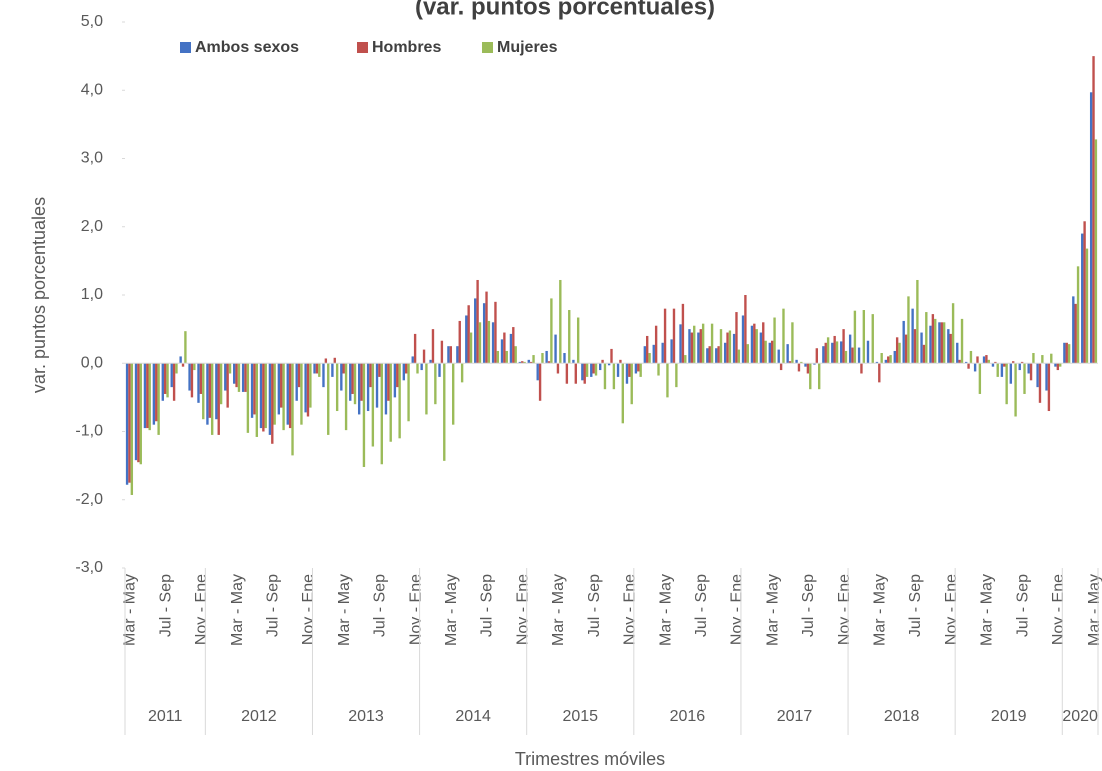 The width and height of the screenshot is (1102, 771). Describe the element at coordinates (1009, 716) in the screenshot. I see `x-group-label: 2019` at that location.